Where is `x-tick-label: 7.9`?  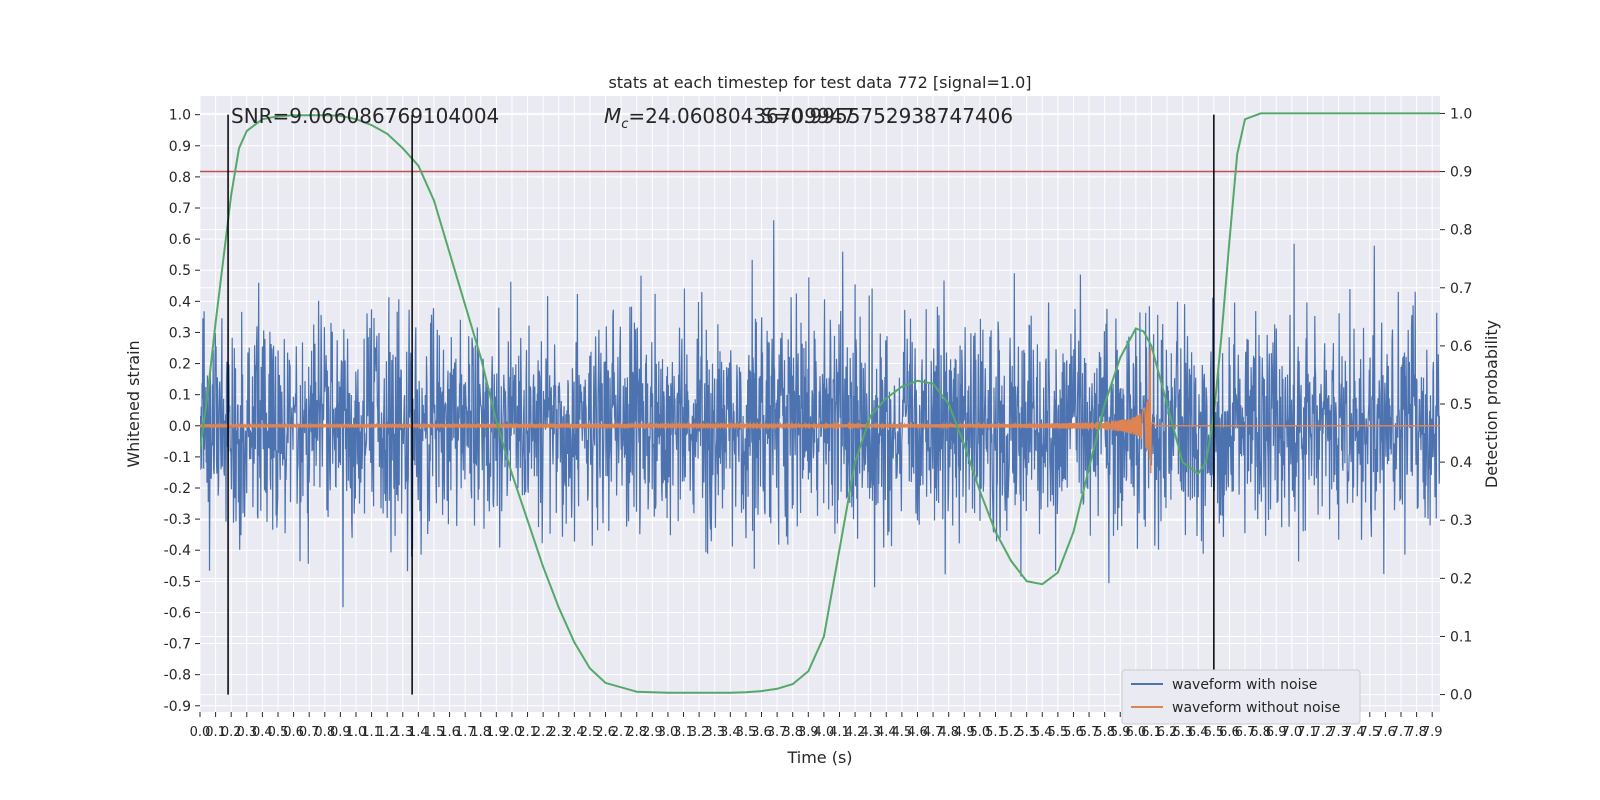
x-tick-label: 7.9 is located at coordinates (1432, 732).